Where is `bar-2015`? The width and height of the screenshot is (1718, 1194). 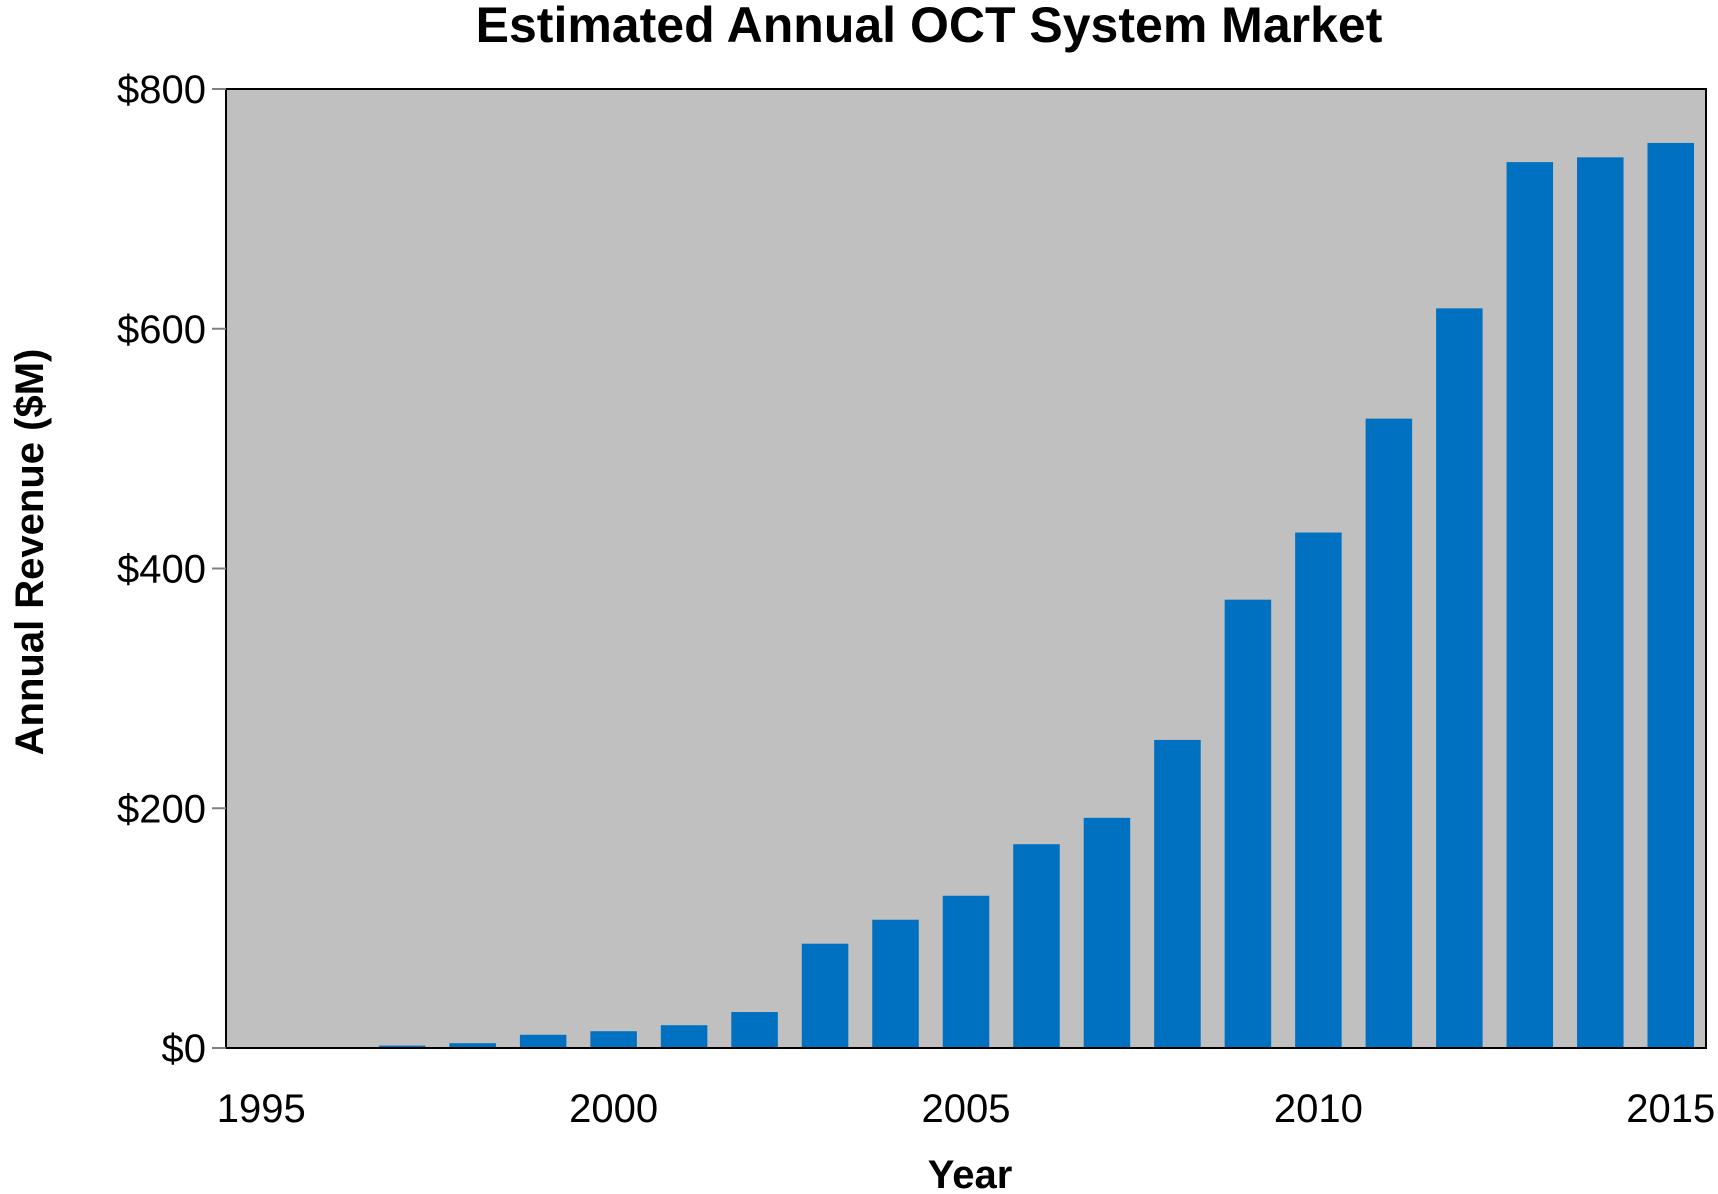 bar-2015 is located at coordinates (1671, 595).